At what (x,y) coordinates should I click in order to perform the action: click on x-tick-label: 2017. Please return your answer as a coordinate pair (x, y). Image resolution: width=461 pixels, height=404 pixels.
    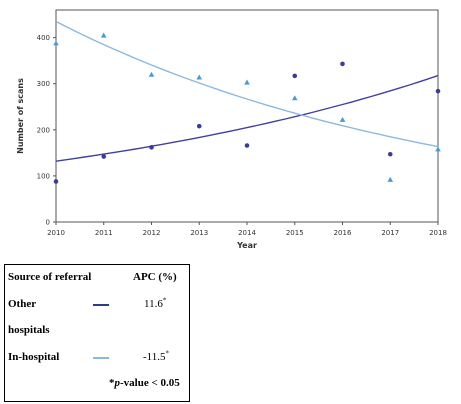
    Looking at the image, I should click on (390, 233).